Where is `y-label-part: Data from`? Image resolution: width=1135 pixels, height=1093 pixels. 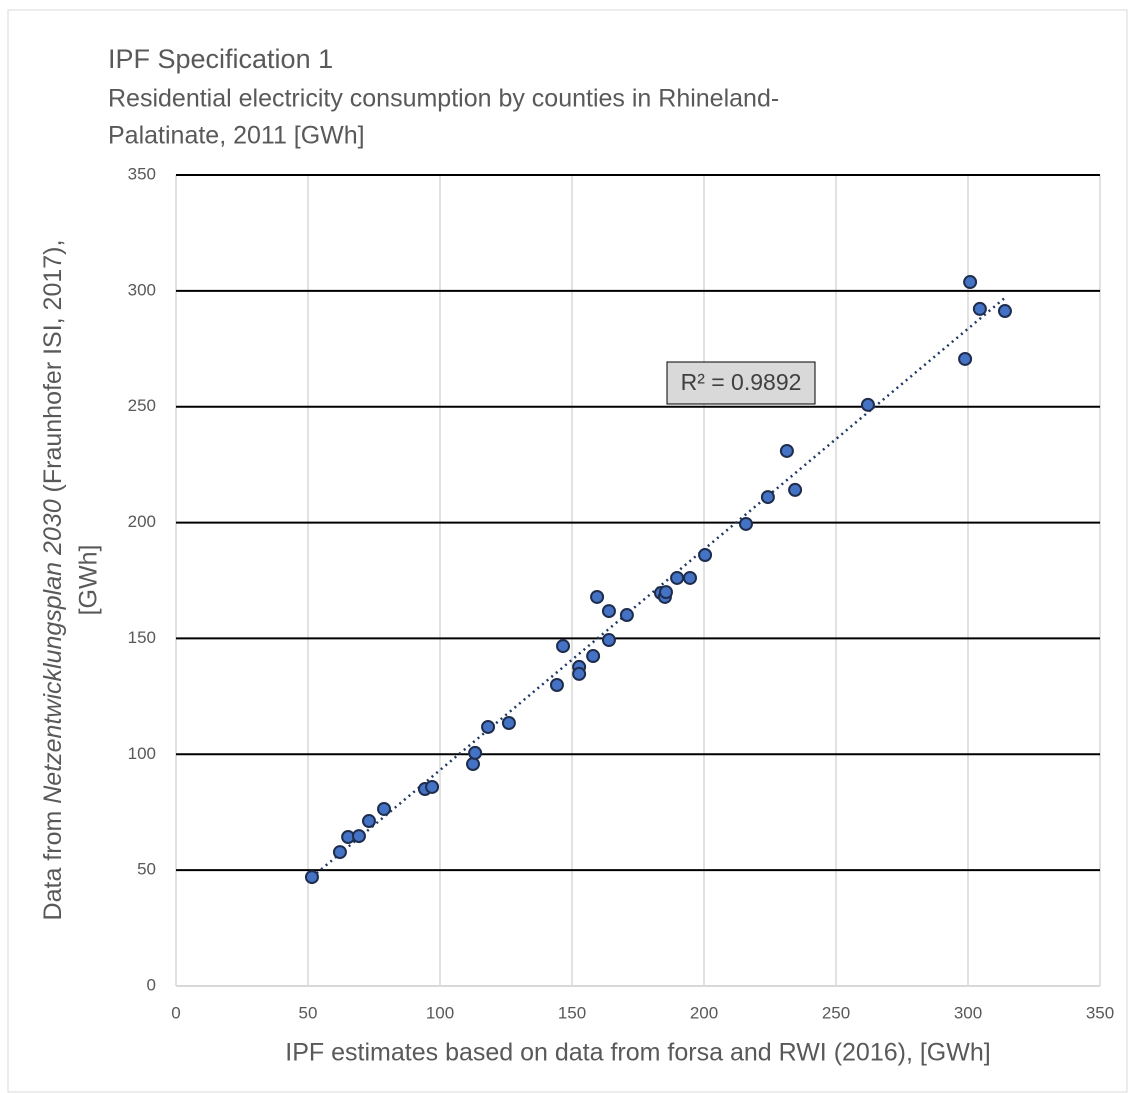 y-label-part: Data from is located at coordinates (53, 862).